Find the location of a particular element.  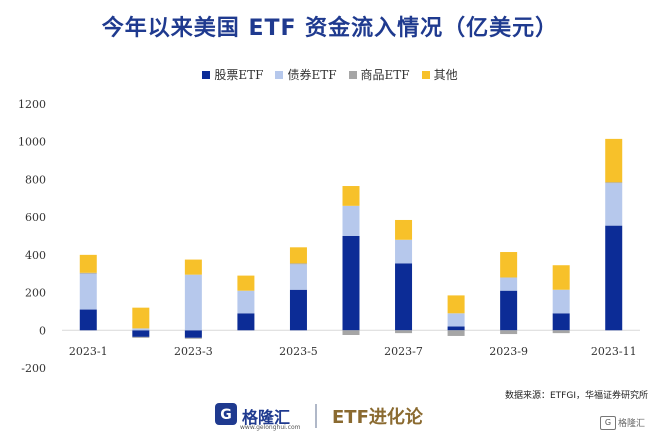

x-tick-label: 2023-1 is located at coordinates (88, 351).